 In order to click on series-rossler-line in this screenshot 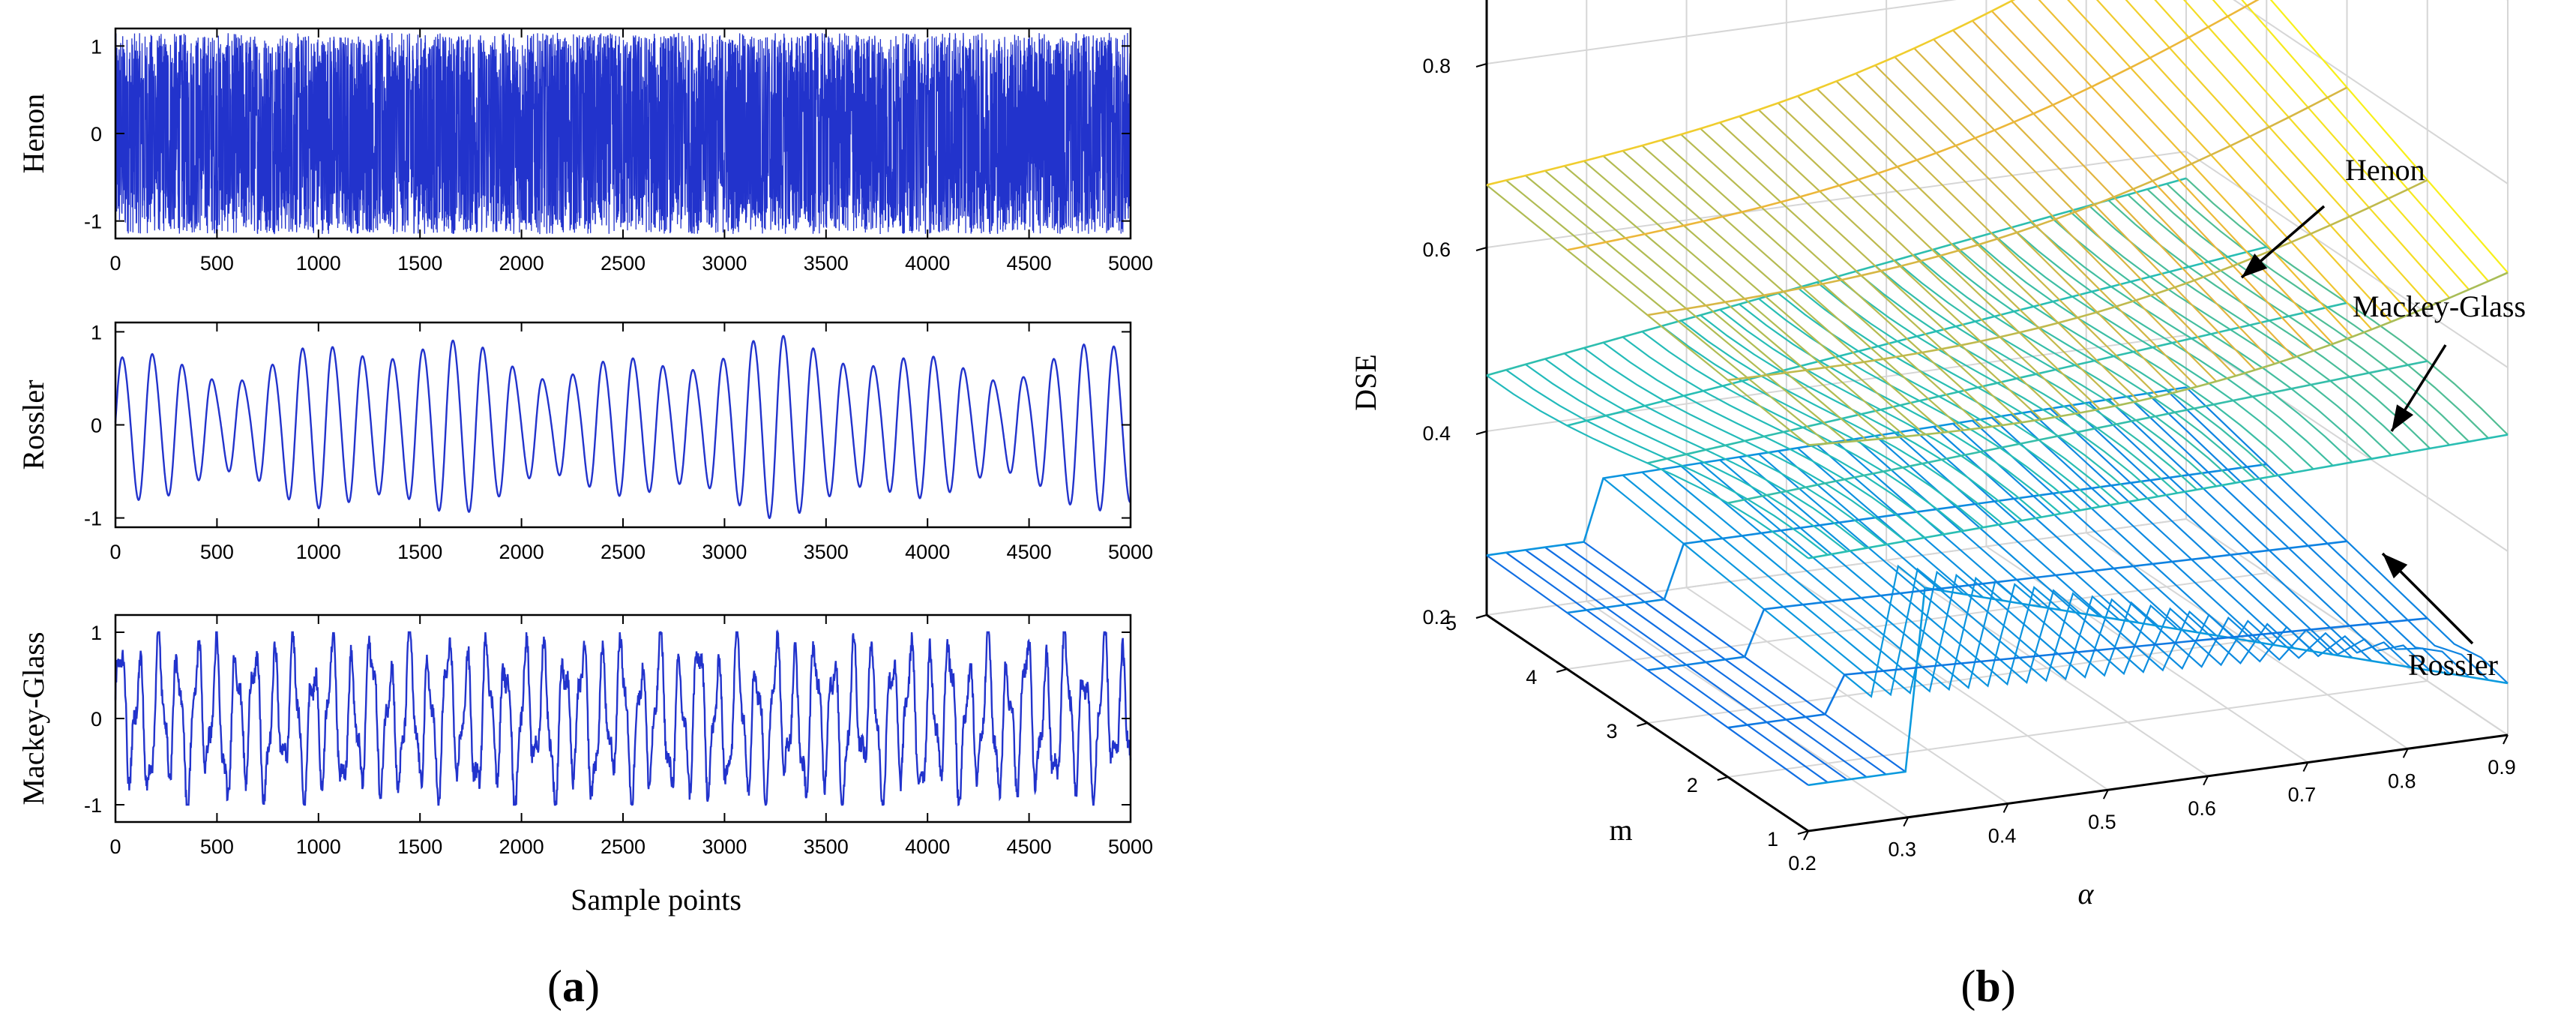, I will do `click(622, 427)`.